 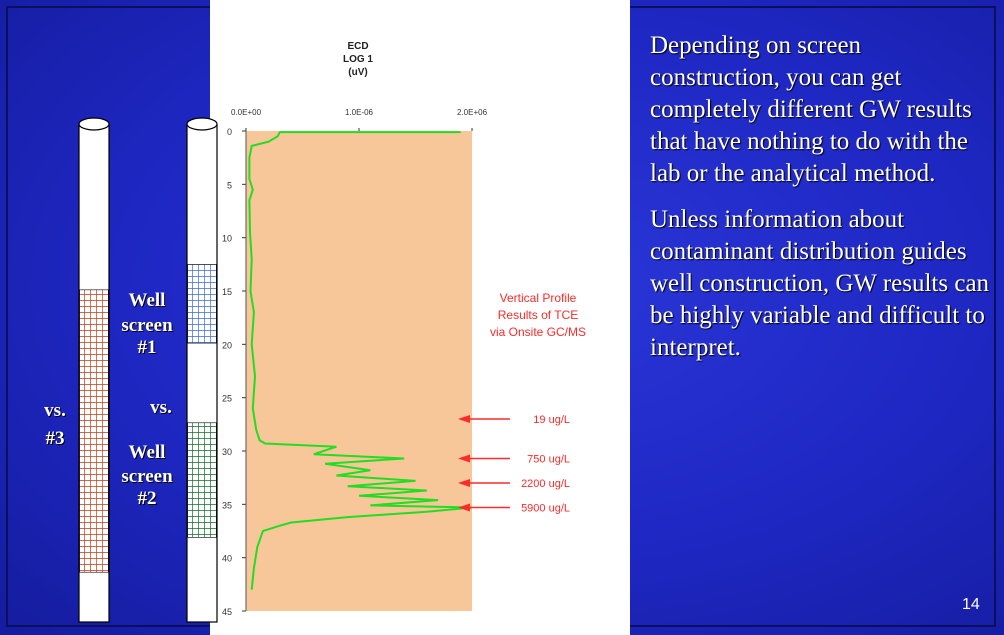 What do you see at coordinates (227, 399) in the screenshot?
I see `y-tick-label: 25` at bounding box center [227, 399].